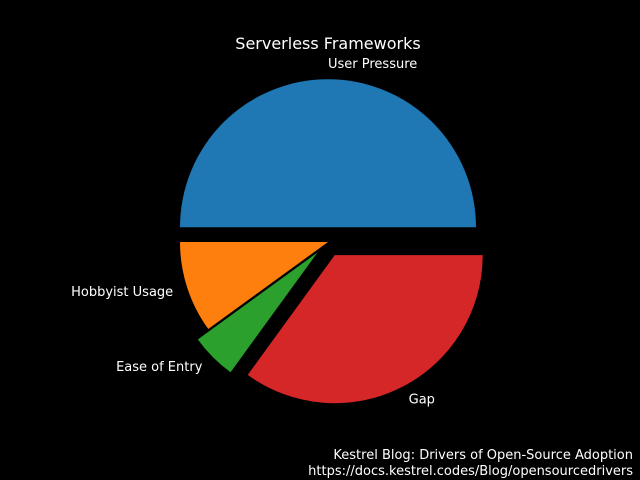 The image size is (640, 480). What do you see at coordinates (365, 329) in the screenshot?
I see `pie-slice-gap` at bounding box center [365, 329].